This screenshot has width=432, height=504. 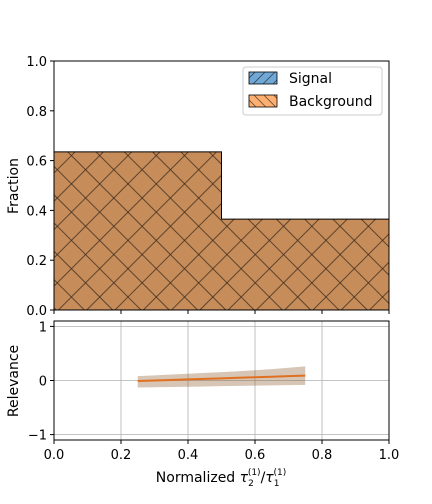 What do you see at coordinates (222, 451) in the screenshot?
I see `bottom-x-ticks: 0.0 0.2 0.4 0.6 0.8 1.0` at bounding box center [222, 451].